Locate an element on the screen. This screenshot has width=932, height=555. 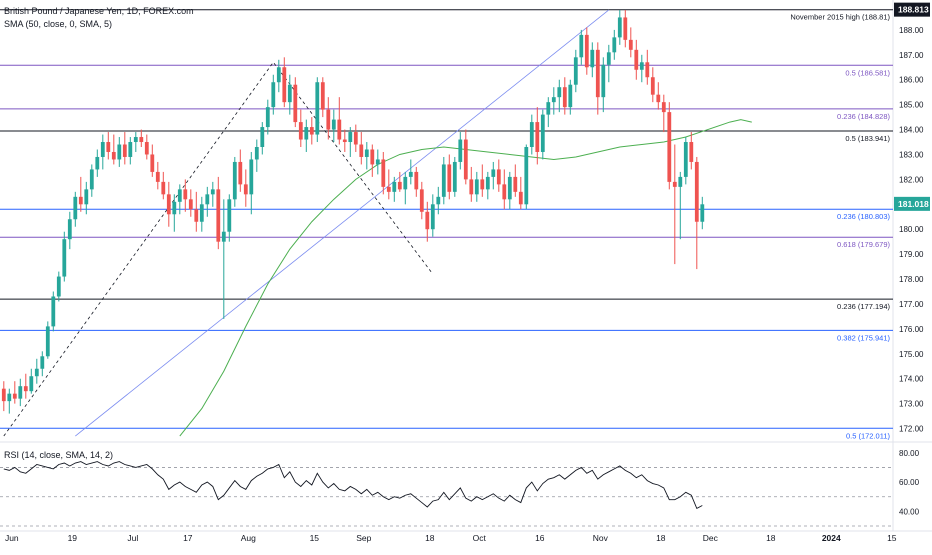
level-label: 0.5 (172.011) is located at coordinates (868, 435).